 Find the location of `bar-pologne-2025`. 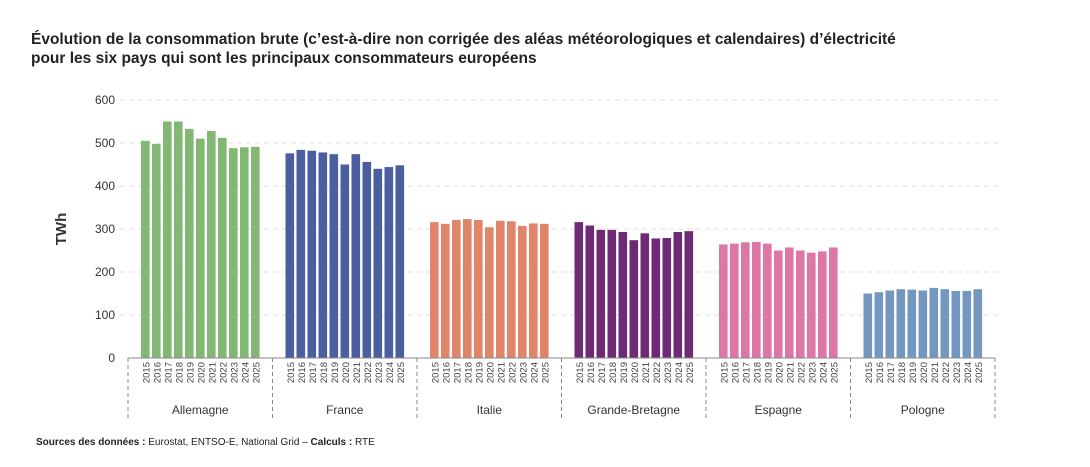

bar-pologne-2025 is located at coordinates (978, 323).